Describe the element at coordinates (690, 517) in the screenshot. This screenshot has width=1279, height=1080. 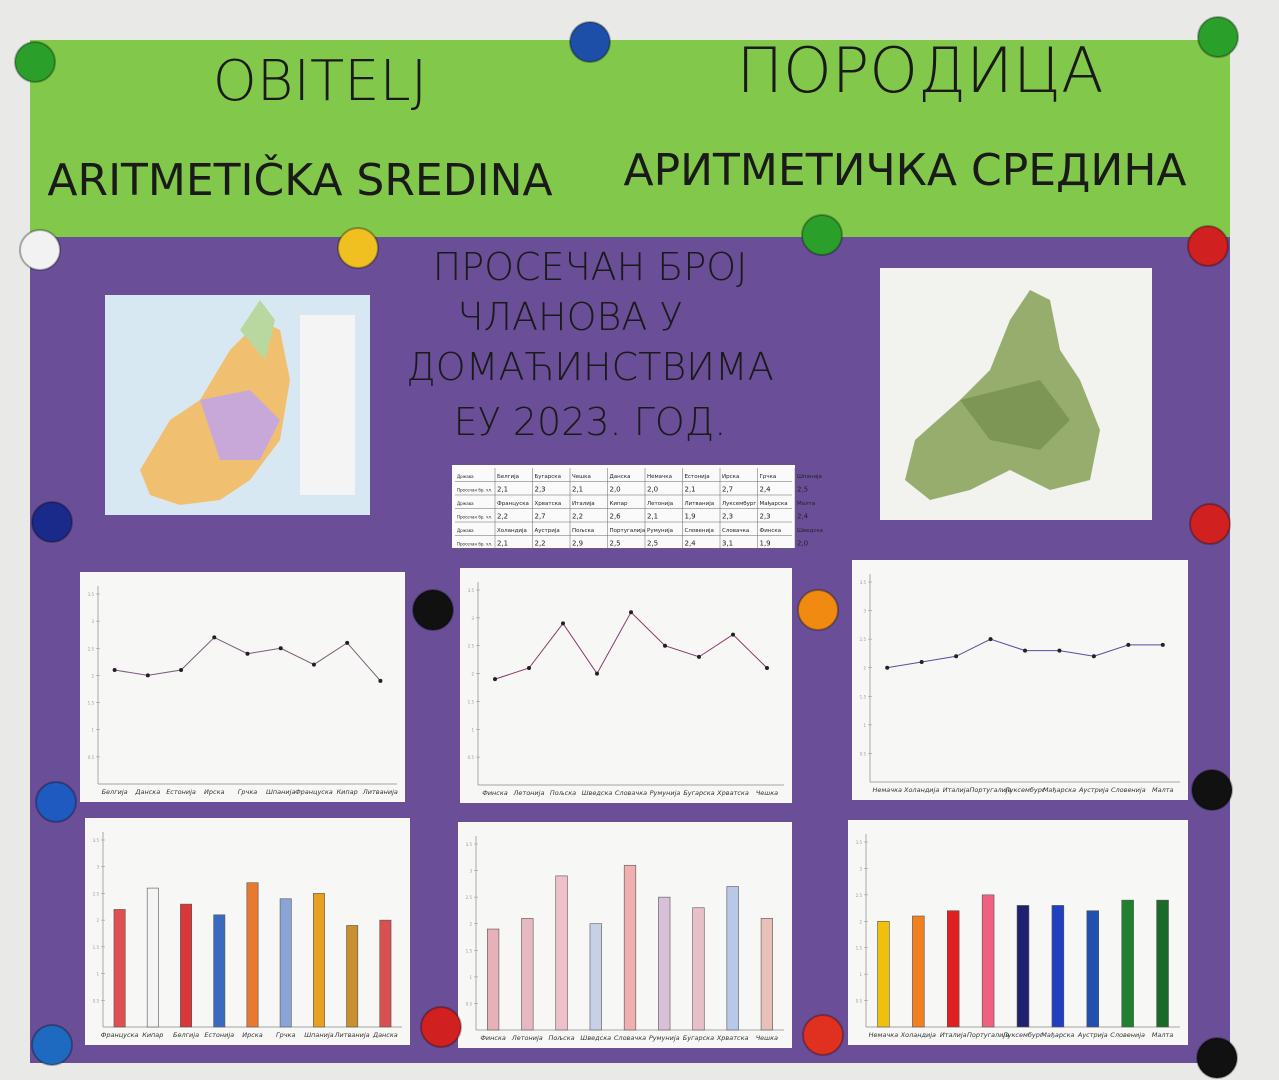
I see `table-cell: 1,9` at that location.